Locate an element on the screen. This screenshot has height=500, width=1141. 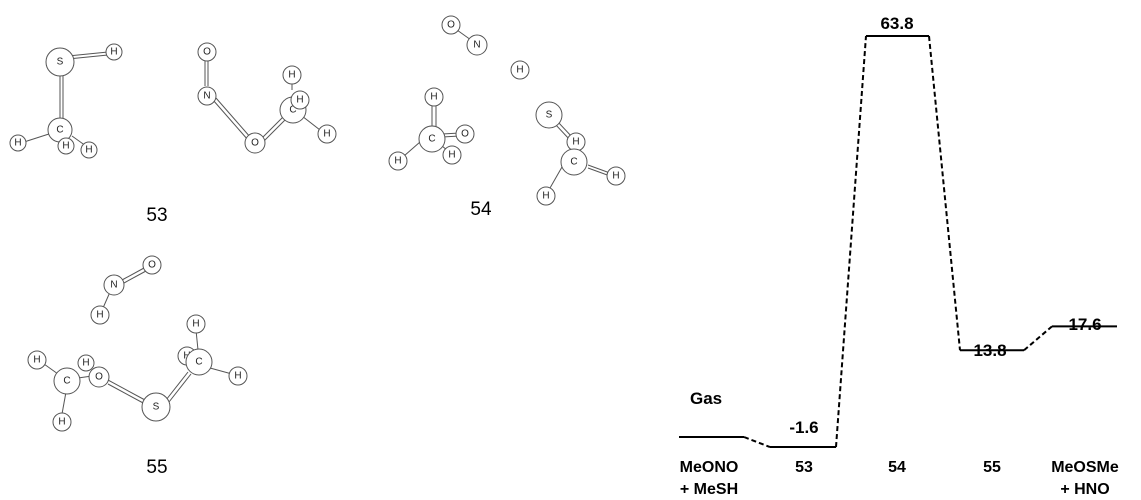
structure-55: O N H H H C O H S H H C H 55 is located at coordinates (137, 366).